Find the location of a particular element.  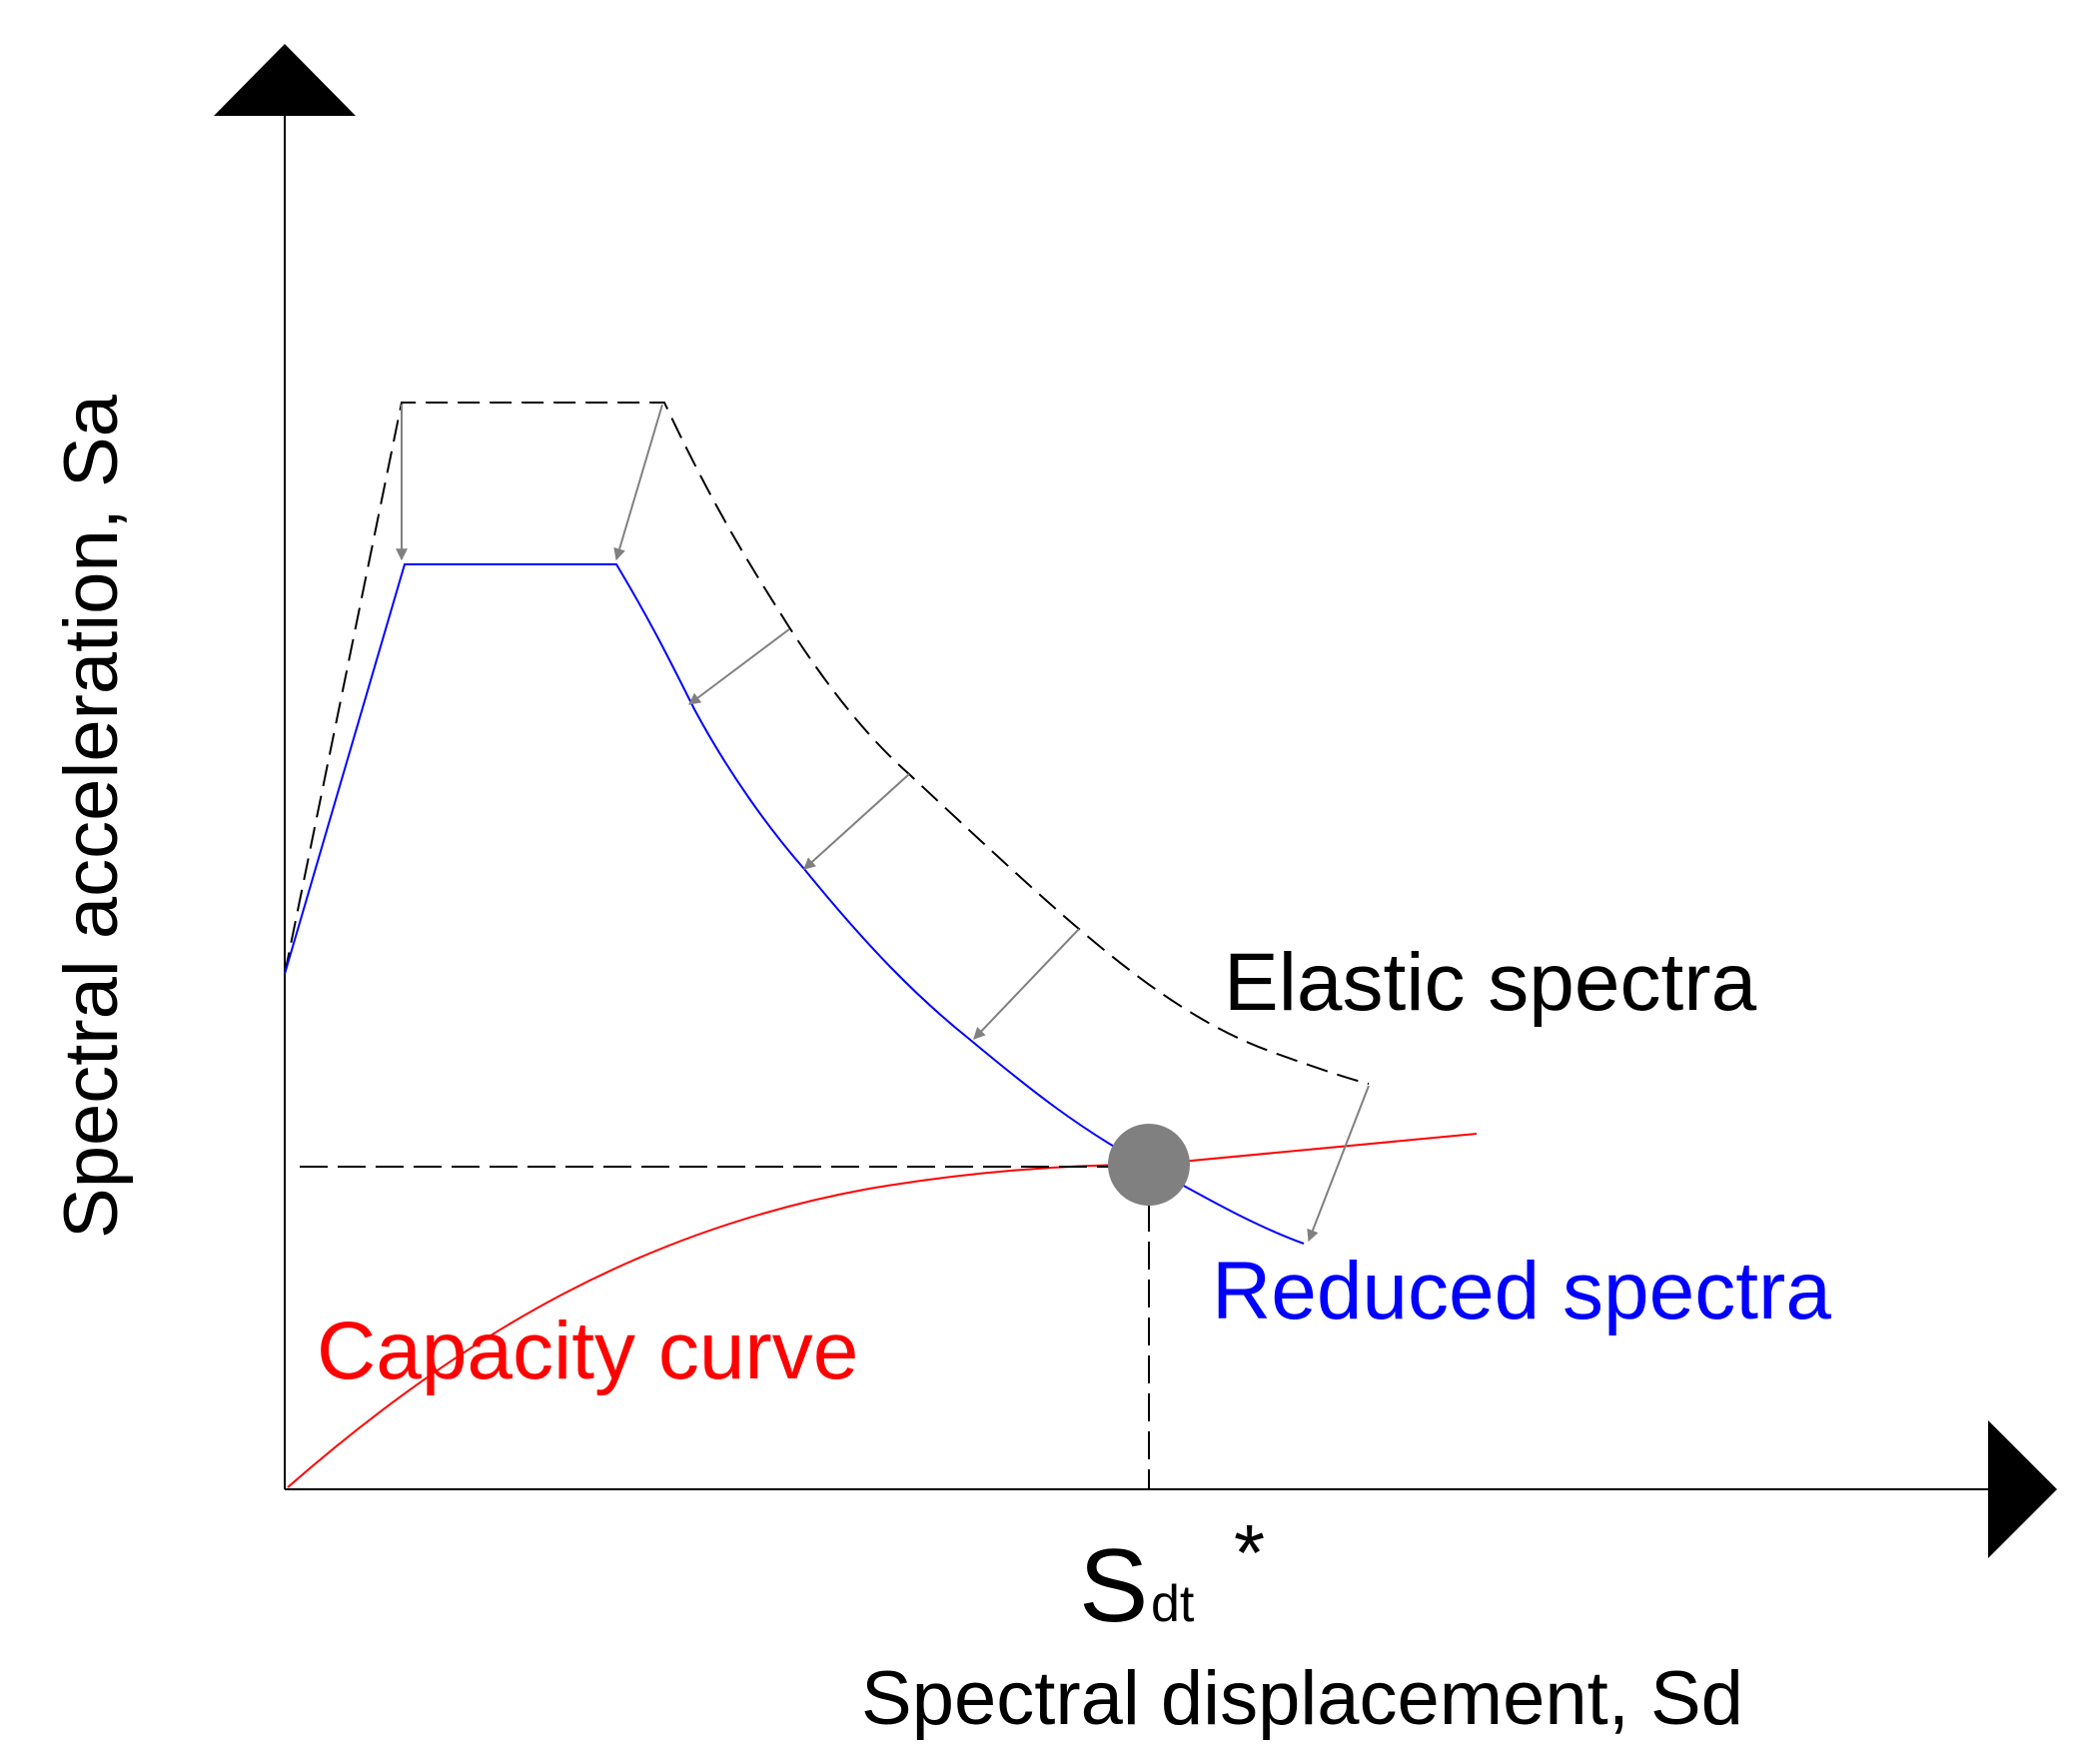

x-axis-label: Spectral displacement, Sd is located at coordinates (1302, 1698).